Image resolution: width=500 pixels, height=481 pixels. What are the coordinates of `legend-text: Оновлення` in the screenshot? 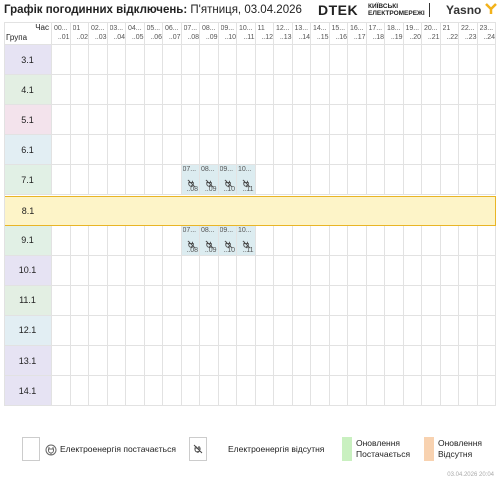 It's located at (460, 443).